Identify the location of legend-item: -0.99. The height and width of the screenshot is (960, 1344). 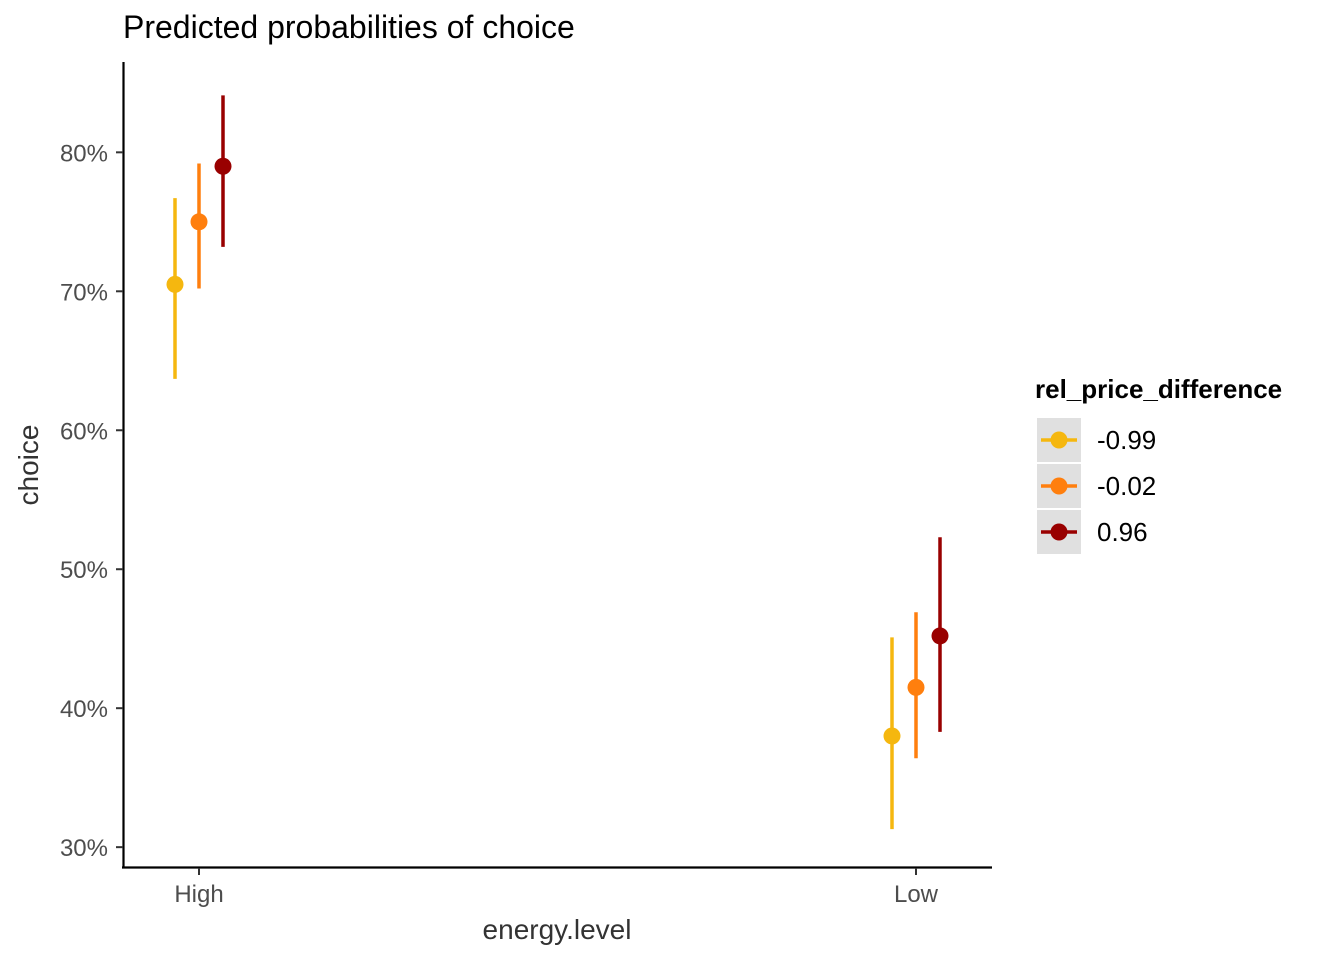
(1096, 440).